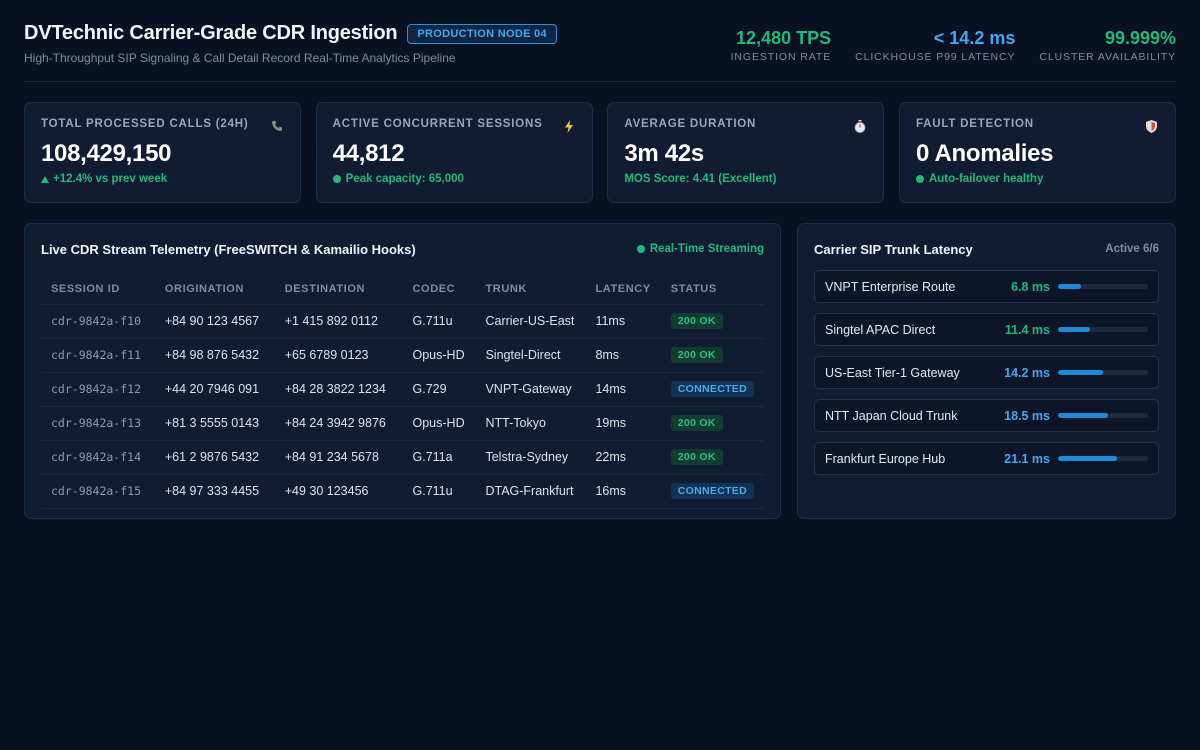 The width and height of the screenshot is (1200, 750). I want to click on cell-destination: +49 30 123456, so click(338, 491).